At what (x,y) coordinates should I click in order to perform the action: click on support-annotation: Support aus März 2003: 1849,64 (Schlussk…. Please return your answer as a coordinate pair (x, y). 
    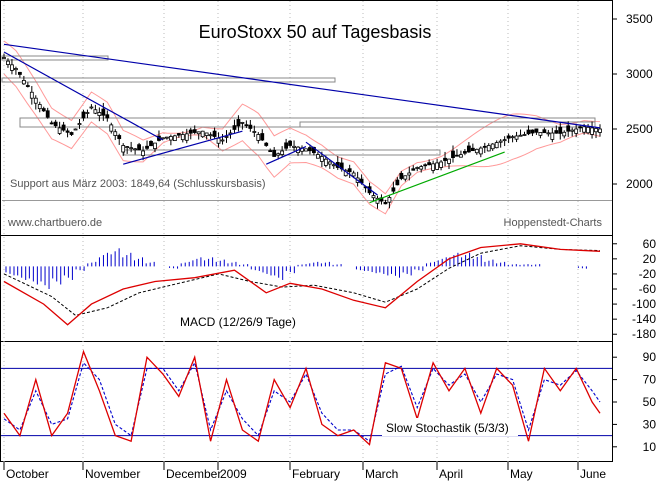
    Looking at the image, I should click on (138, 184).